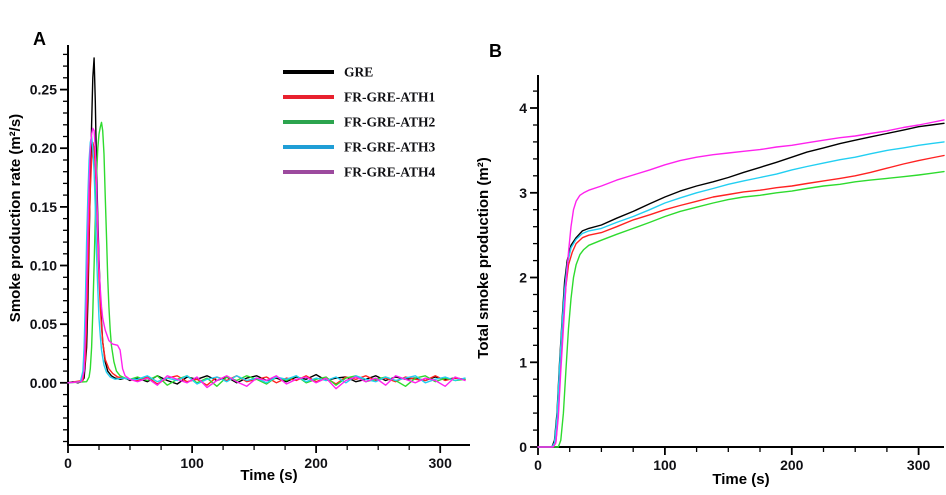 Image resolution: width=946 pixels, height=495 pixels. Describe the element at coordinates (389, 122) in the screenshot. I see `legend-label: FR-GRE-ATH2` at that location.